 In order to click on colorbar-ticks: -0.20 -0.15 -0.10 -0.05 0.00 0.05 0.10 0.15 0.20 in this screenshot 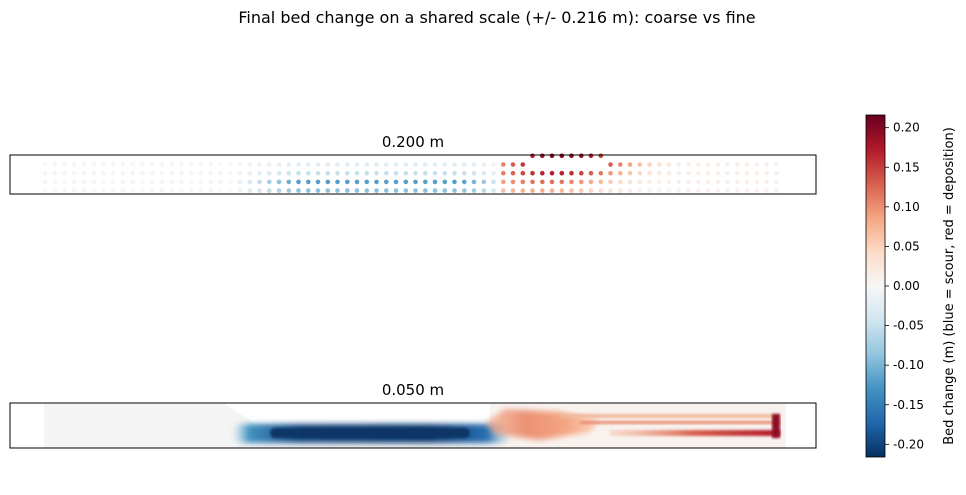, I will do `click(904, 286)`.